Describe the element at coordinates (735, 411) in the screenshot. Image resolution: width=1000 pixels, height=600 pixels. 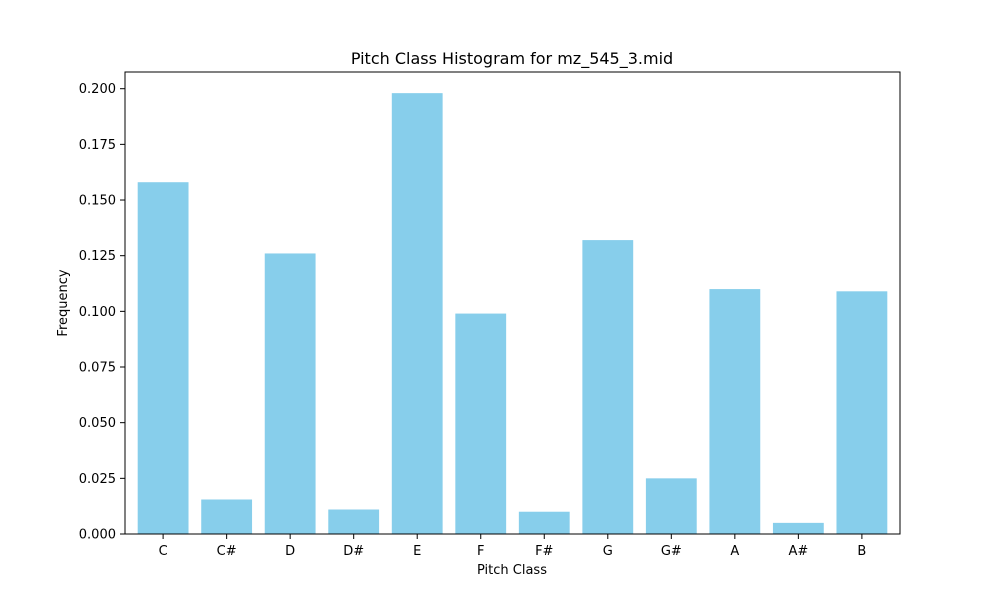
I see `bar-a` at that location.